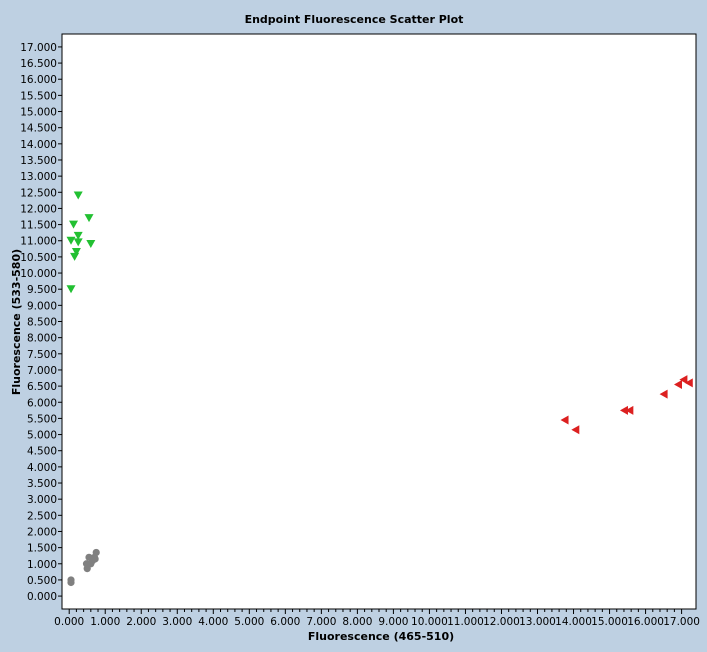  I want to click on x-tick-label: 7.000, so click(321, 622).